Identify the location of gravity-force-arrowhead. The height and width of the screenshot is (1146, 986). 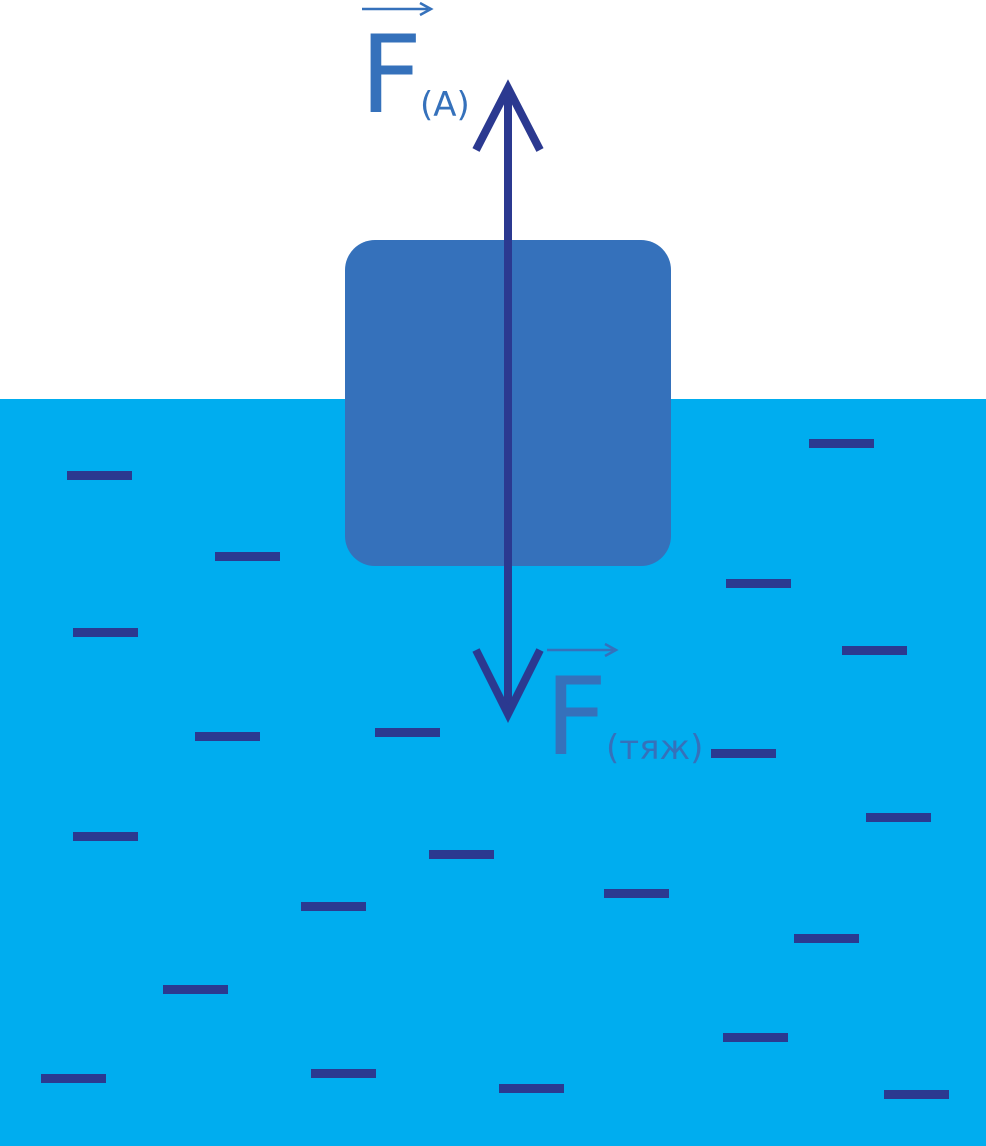
(508, 685).